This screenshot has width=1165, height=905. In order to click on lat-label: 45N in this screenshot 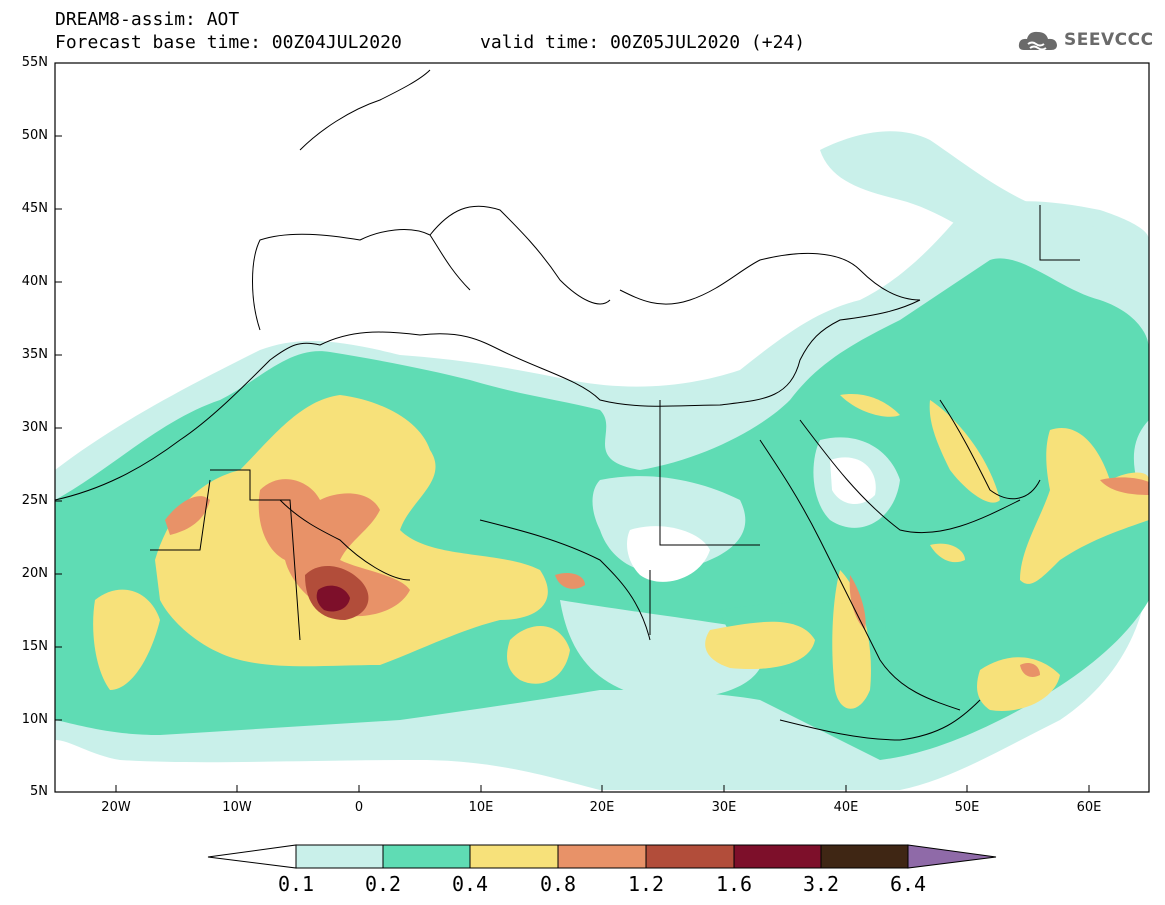, I will do `click(34, 208)`.